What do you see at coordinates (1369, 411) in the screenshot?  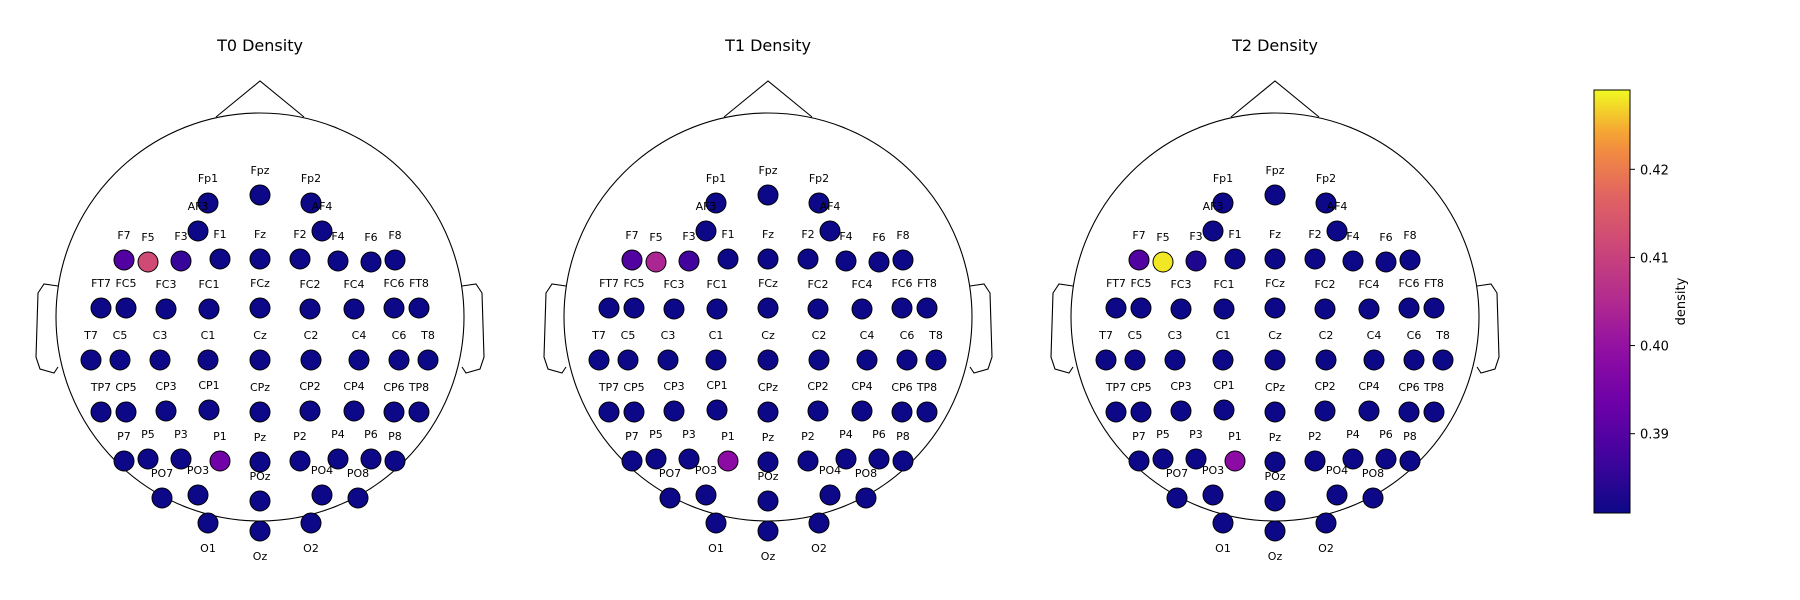 I see `electrode-CP4` at bounding box center [1369, 411].